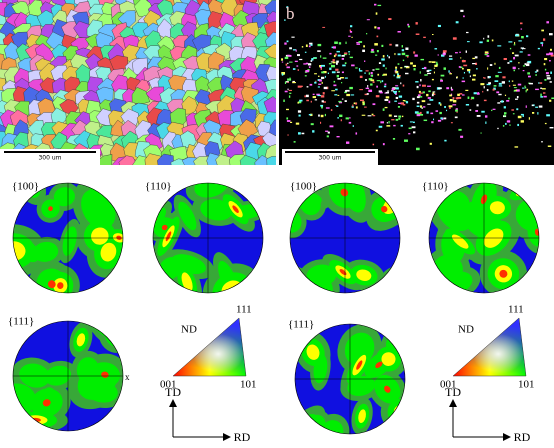  I want to click on scale-label: 300 um, so click(49, 158).